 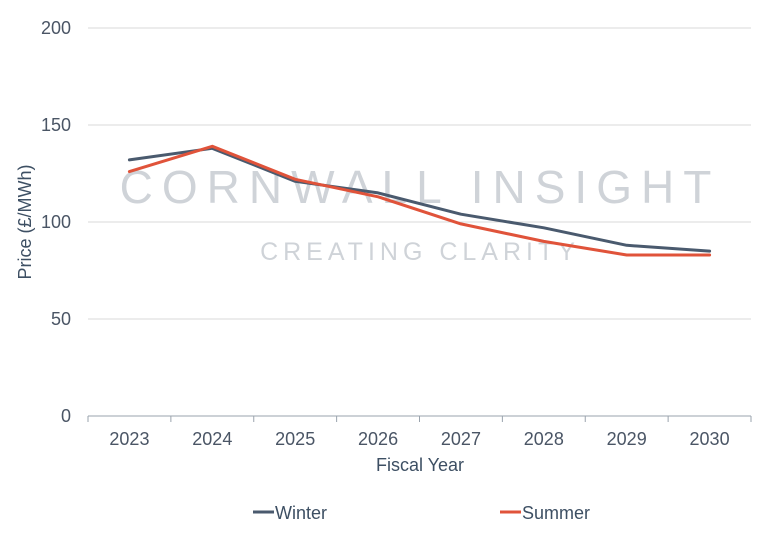 I want to click on y-tick-label-50: 50, so click(x=61, y=319).